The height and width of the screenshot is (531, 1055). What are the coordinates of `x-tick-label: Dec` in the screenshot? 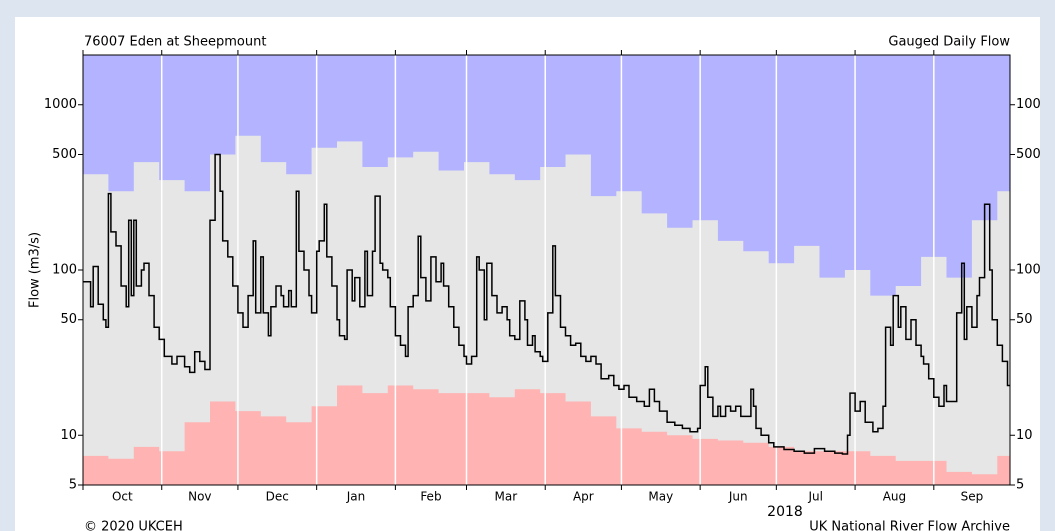 It's located at (277, 497).